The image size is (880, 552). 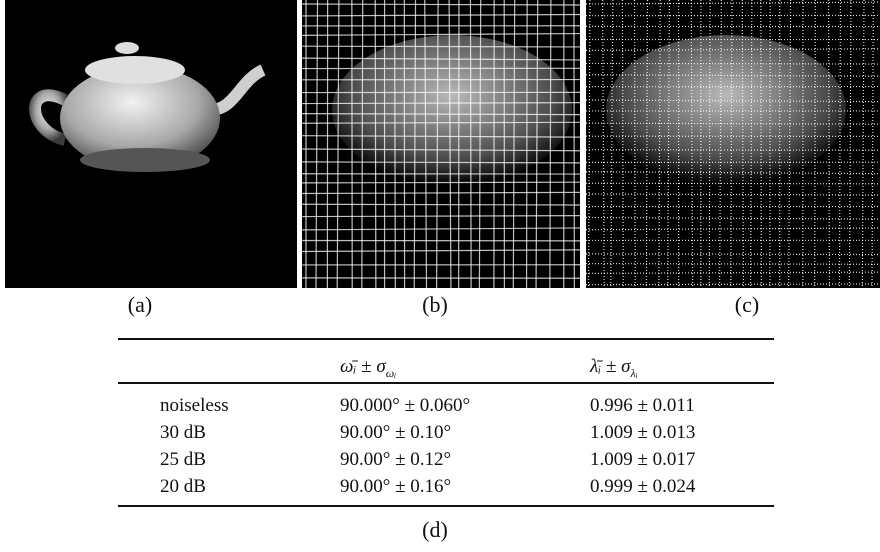 I want to click on panel-label: (a), so click(x=140, y=304).